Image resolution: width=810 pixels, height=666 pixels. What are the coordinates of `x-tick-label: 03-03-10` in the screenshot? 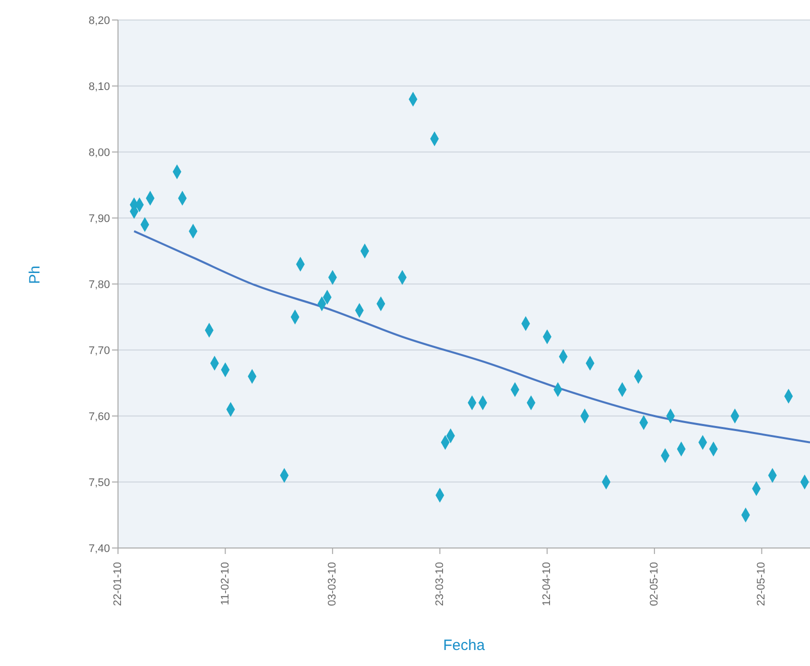 It's located at (332, 584).